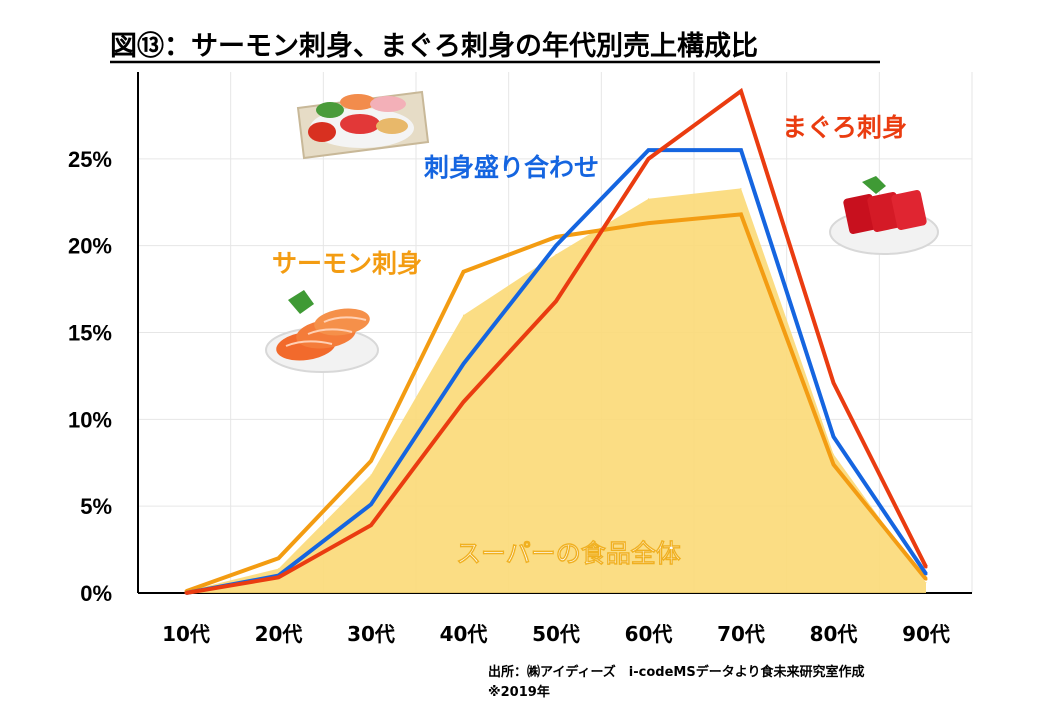 The height and width of the screenshot is (720, 1040). What do you see at coordinates (926, 634) in the screenshot?
I see `x-tick-label: 90代` at bounding box center [926, 634].